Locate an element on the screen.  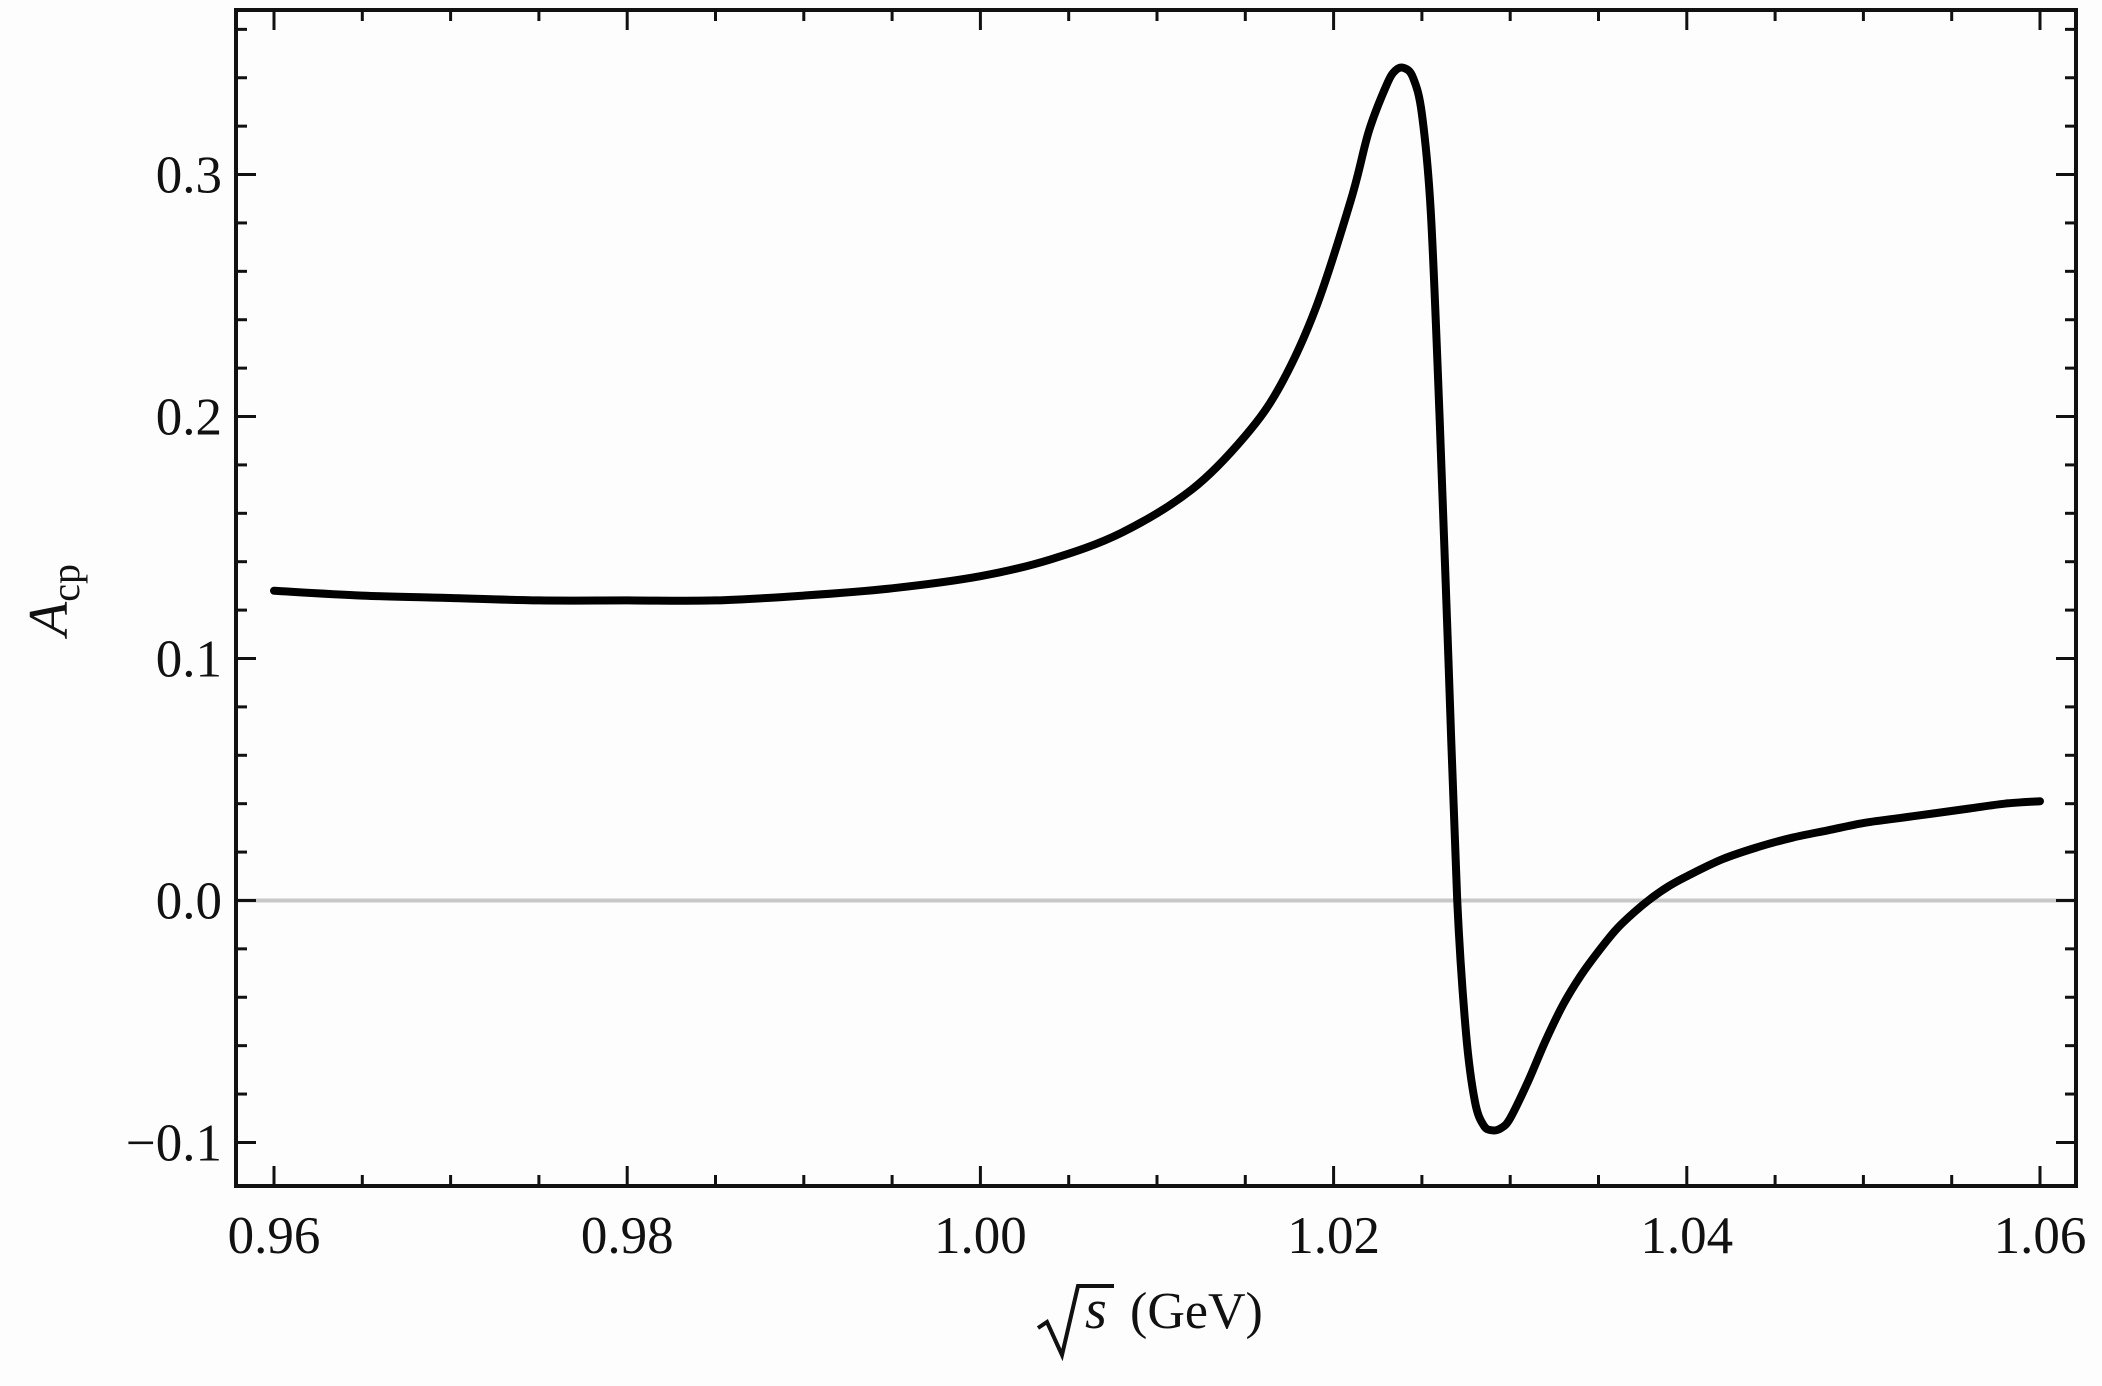
y-tick-label: 0.0 is located at coordinates (189, 901).